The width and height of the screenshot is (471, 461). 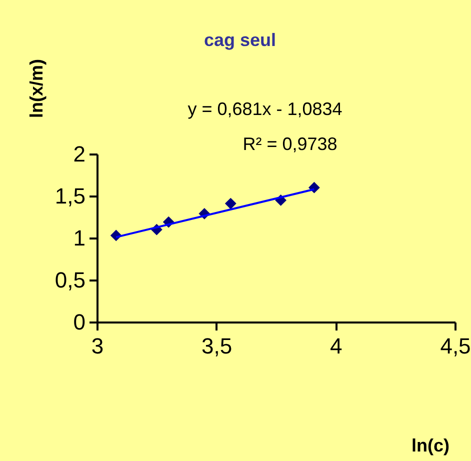 I want to click on text: R² = 0,9738, so click(x=290, y=144).